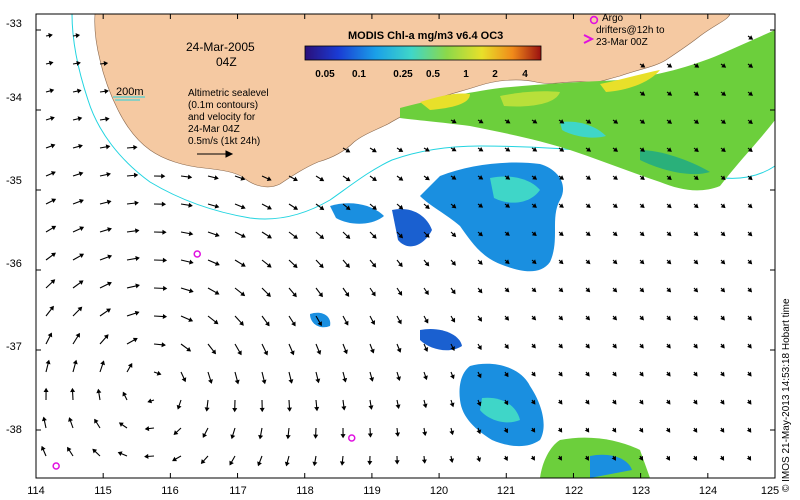 Image resolution: width=800 pixels, height=500 pixels. What do you see at coordinates (214, 129) in the screenshot?
I see `sealevel-note-line: 24-Mar 04Z` at bounding box center [214, 129].